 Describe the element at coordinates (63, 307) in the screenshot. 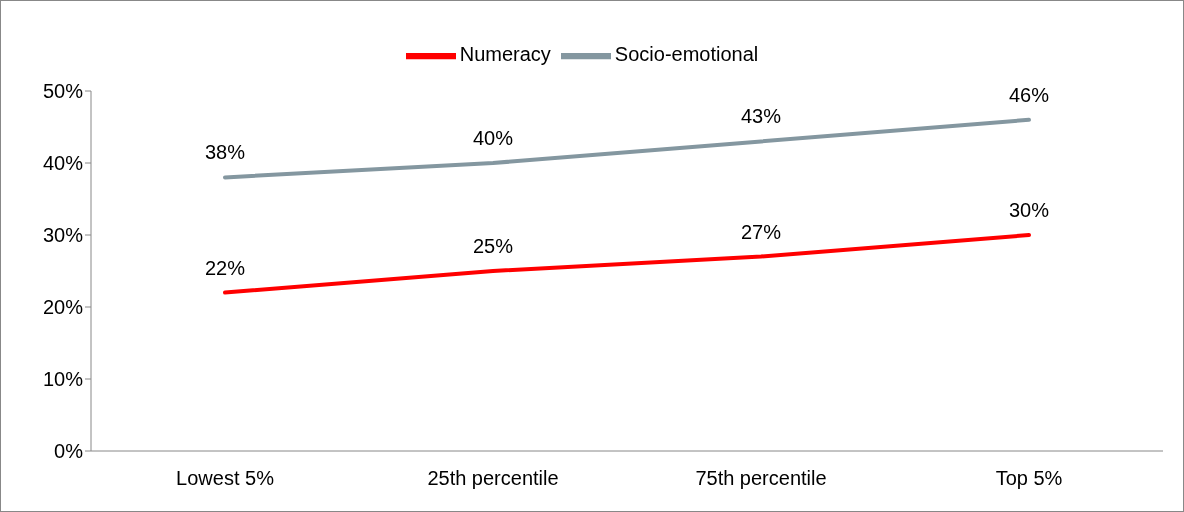

I see `y-tick-label: 20%` at that location.